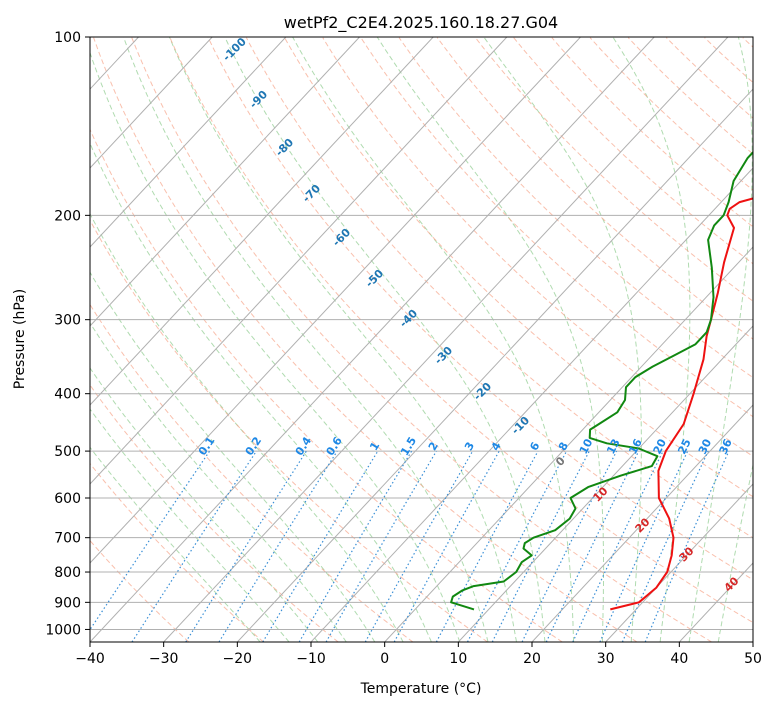 The image size is (775, 712). What do you see at coordinates (408, 318) in the screenshot?
I see `dry-adiabat-label: -40` at bounding box center [408, 318].